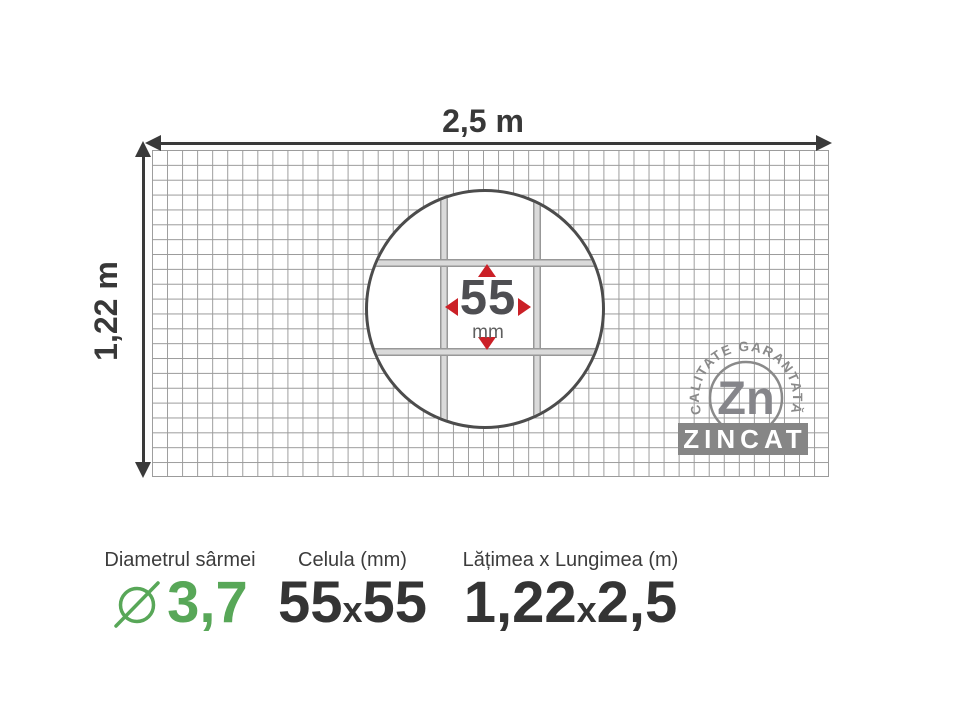  I want to click on spec-roll-size: Lățimea x Lungimea (m) 1,22x2,5, so click(570, 593).